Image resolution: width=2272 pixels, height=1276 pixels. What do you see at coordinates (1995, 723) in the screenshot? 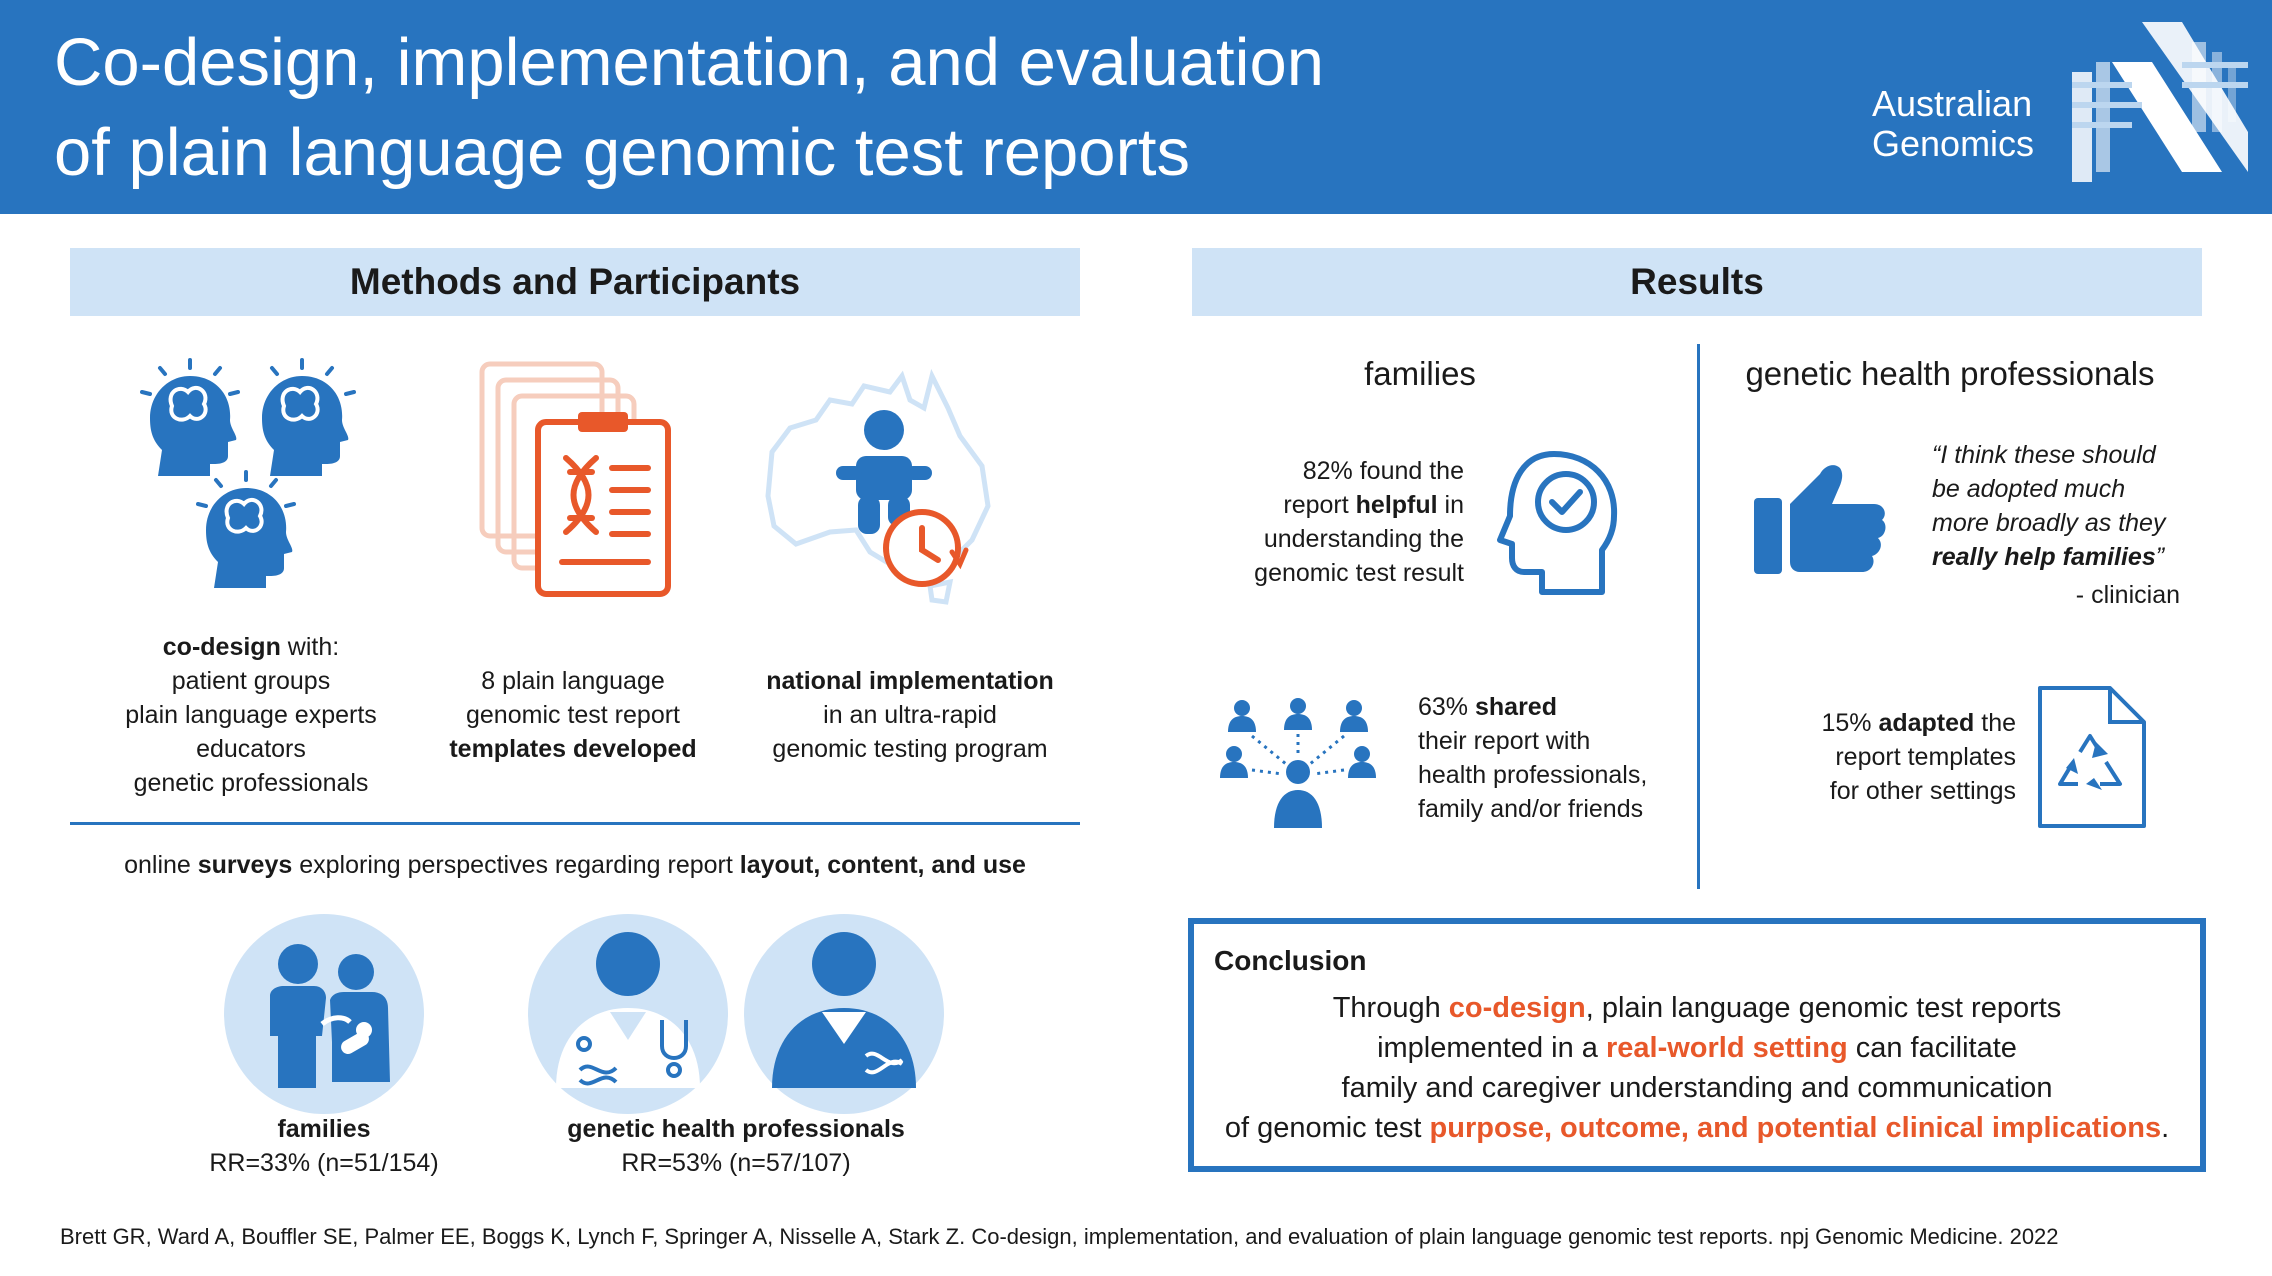
I see `adapted-line-1-post: the` at bounding box center [1995, 723].